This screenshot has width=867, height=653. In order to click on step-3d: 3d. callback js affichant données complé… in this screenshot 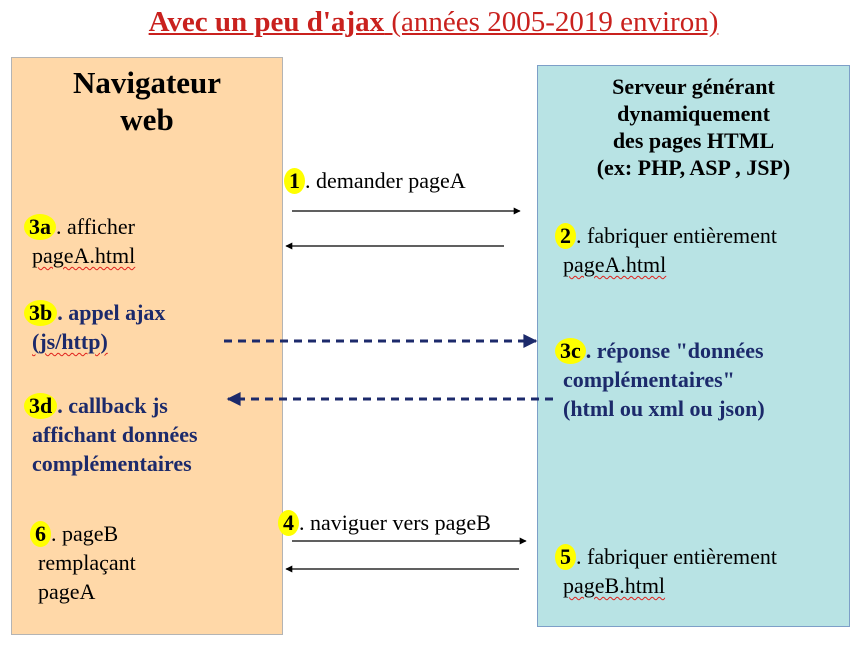, I will do `click(111, 434)`.